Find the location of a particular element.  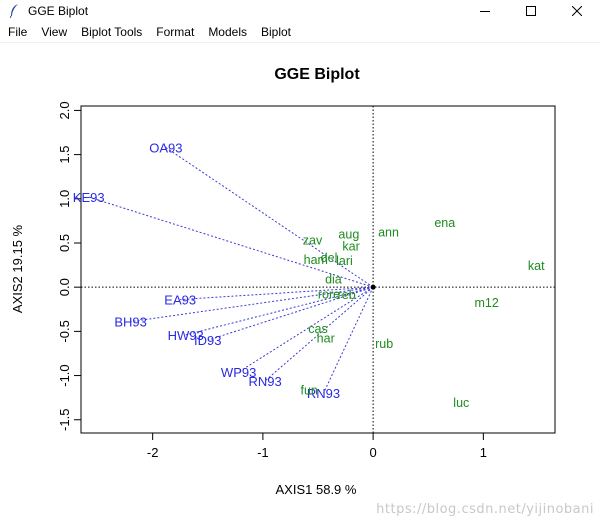

x-tick-label: 1 is located at coordinates (483, 452).